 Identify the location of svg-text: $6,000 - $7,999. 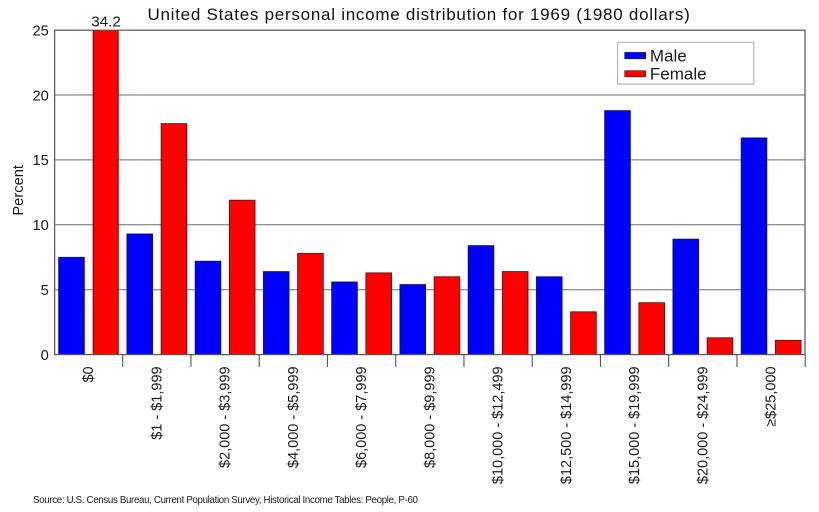
(362, 417).